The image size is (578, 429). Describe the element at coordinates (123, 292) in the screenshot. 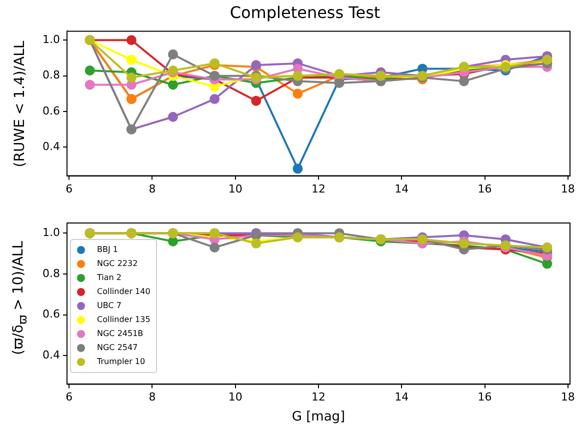

I see `legend-label: Collinder 140` at that location.